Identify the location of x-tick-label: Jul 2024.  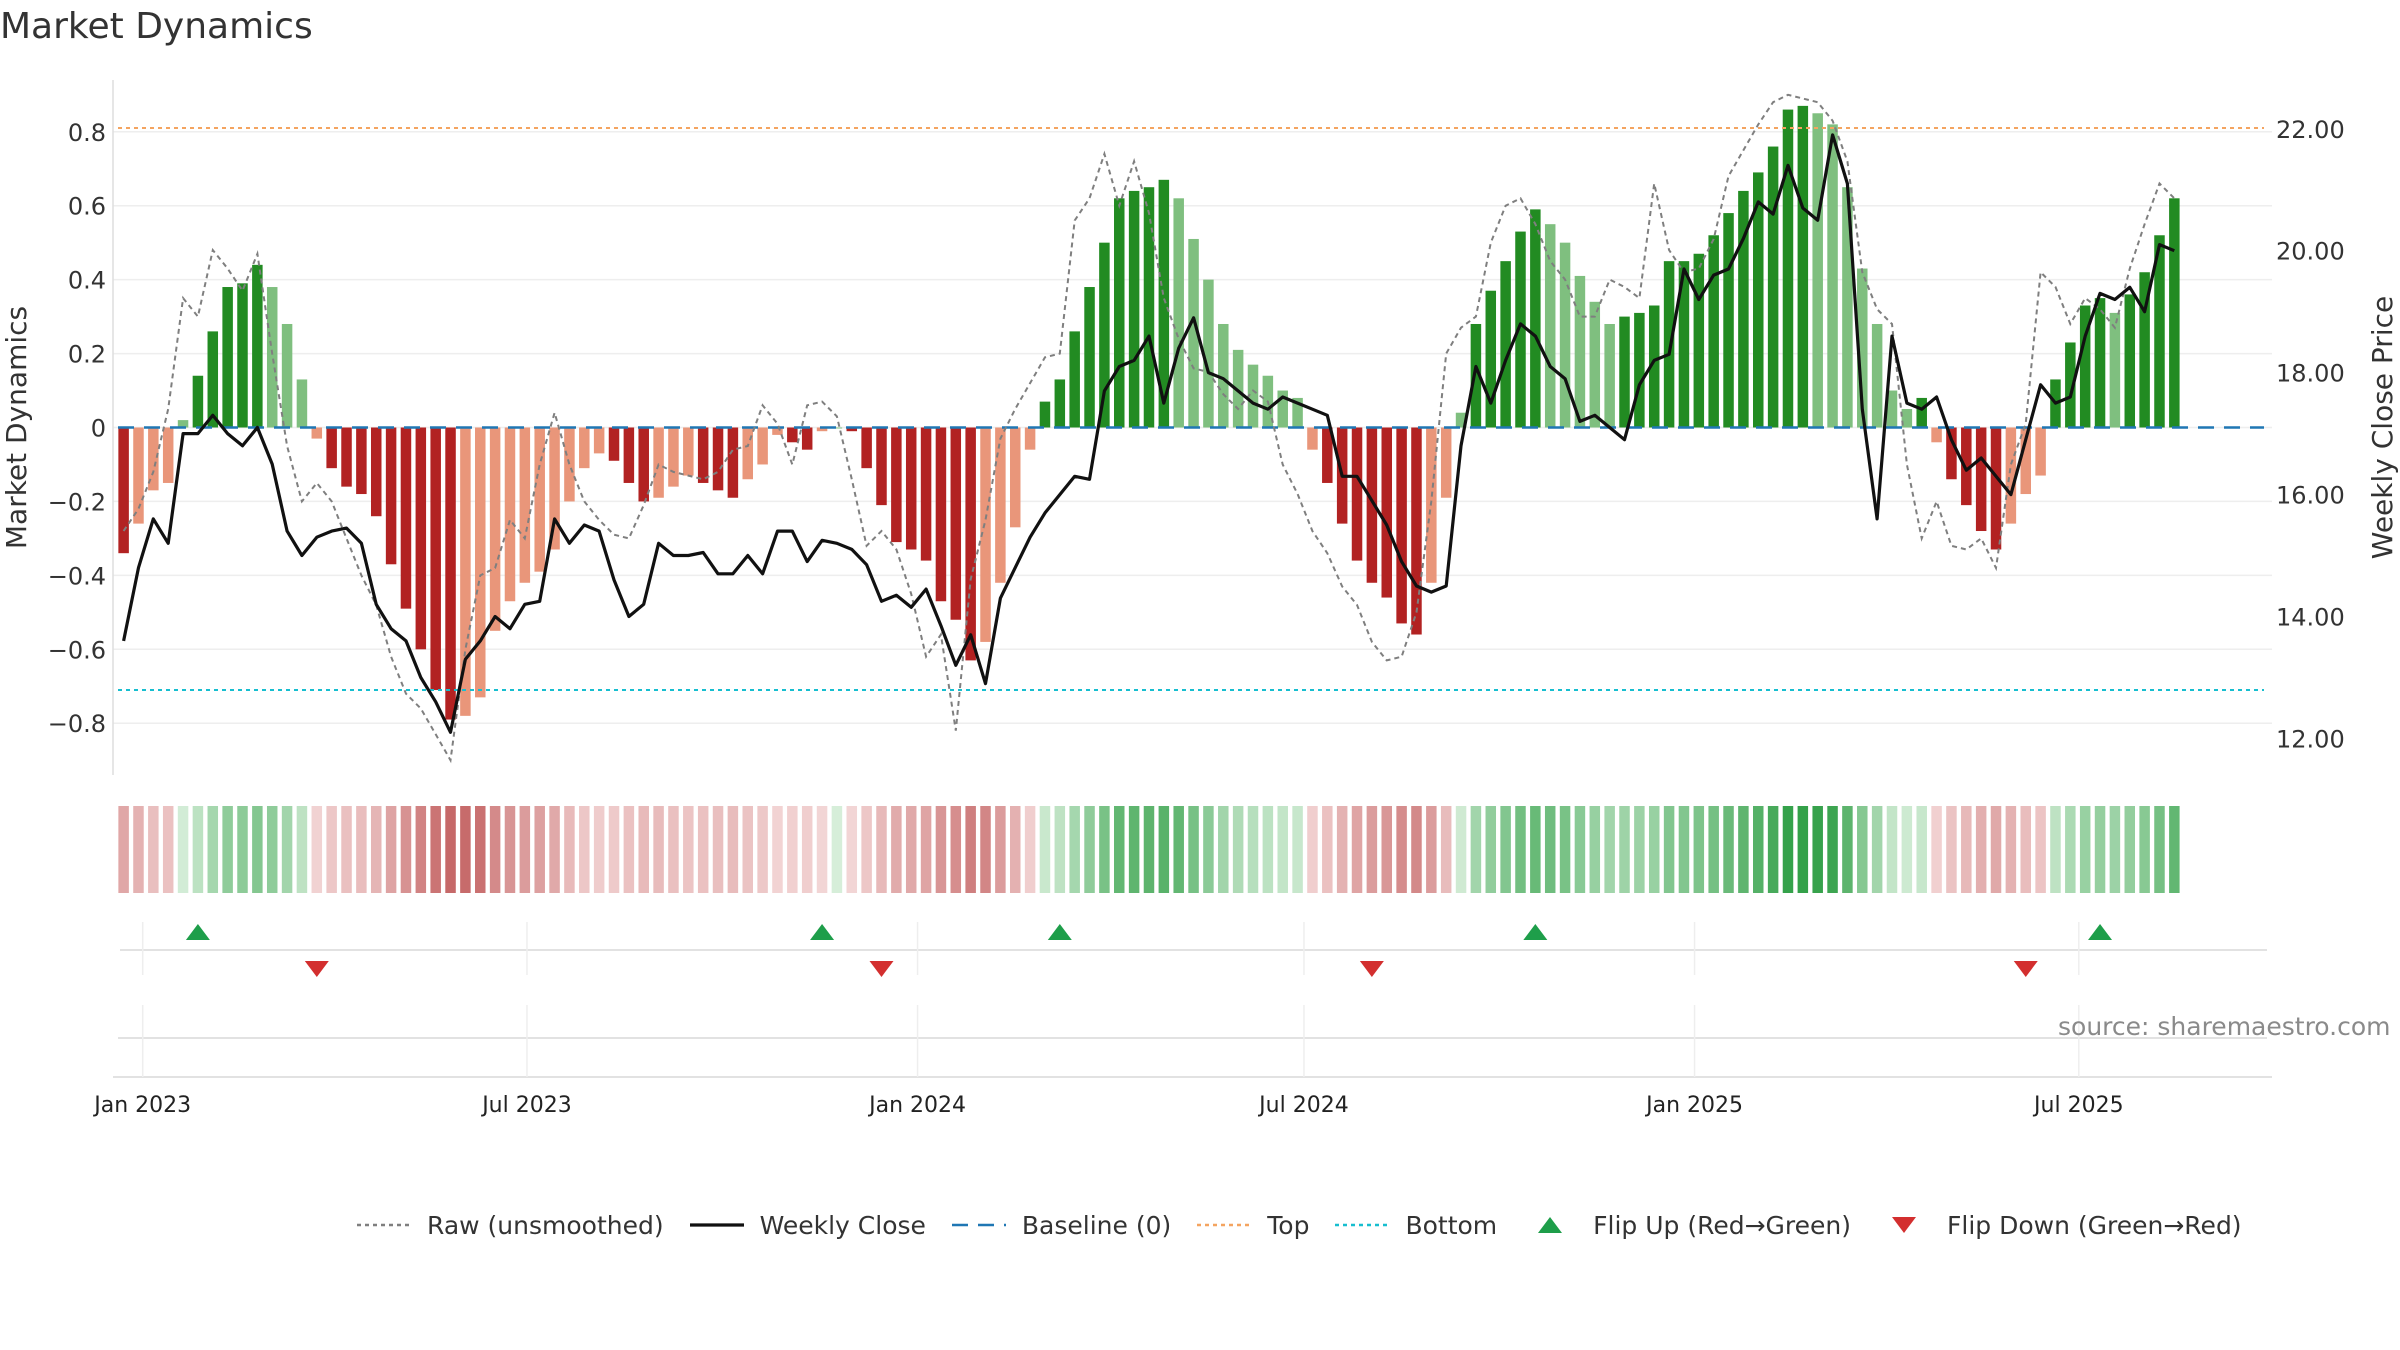
(1303, 1105).